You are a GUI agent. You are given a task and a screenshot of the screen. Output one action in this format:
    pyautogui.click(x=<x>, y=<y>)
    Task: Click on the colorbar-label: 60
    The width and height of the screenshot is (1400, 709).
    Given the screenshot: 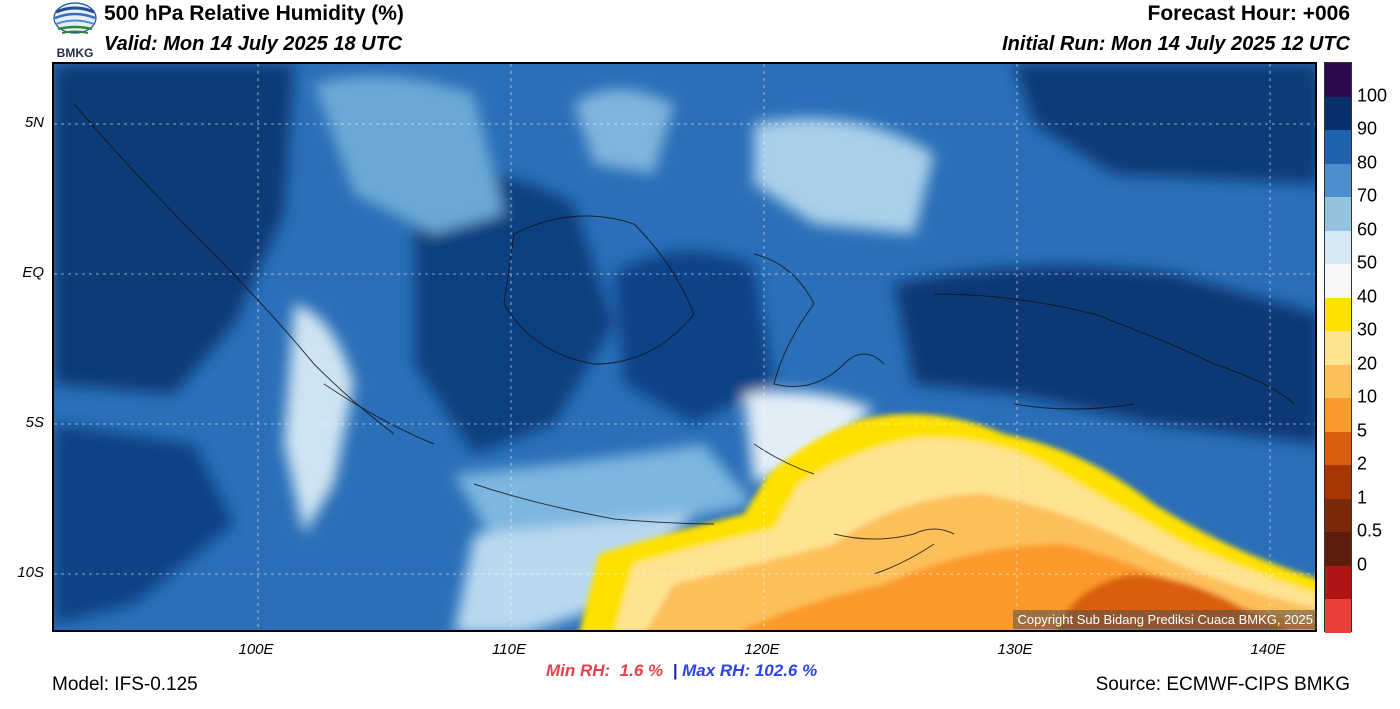 What is the action you would take?
    pyautogui.click(x=1367, y=229)
    